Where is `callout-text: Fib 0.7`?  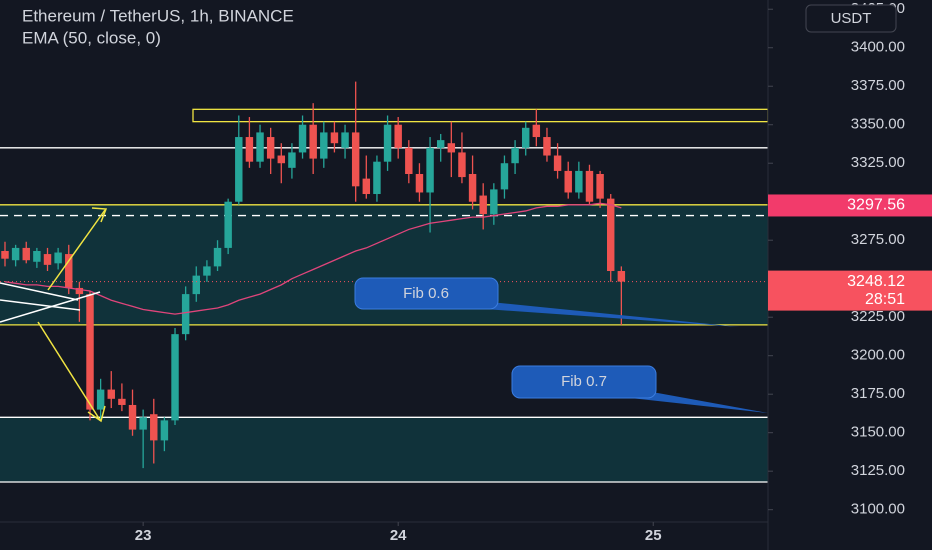
callout-text: Fib 0.7 is located at coordinates (584, 381).